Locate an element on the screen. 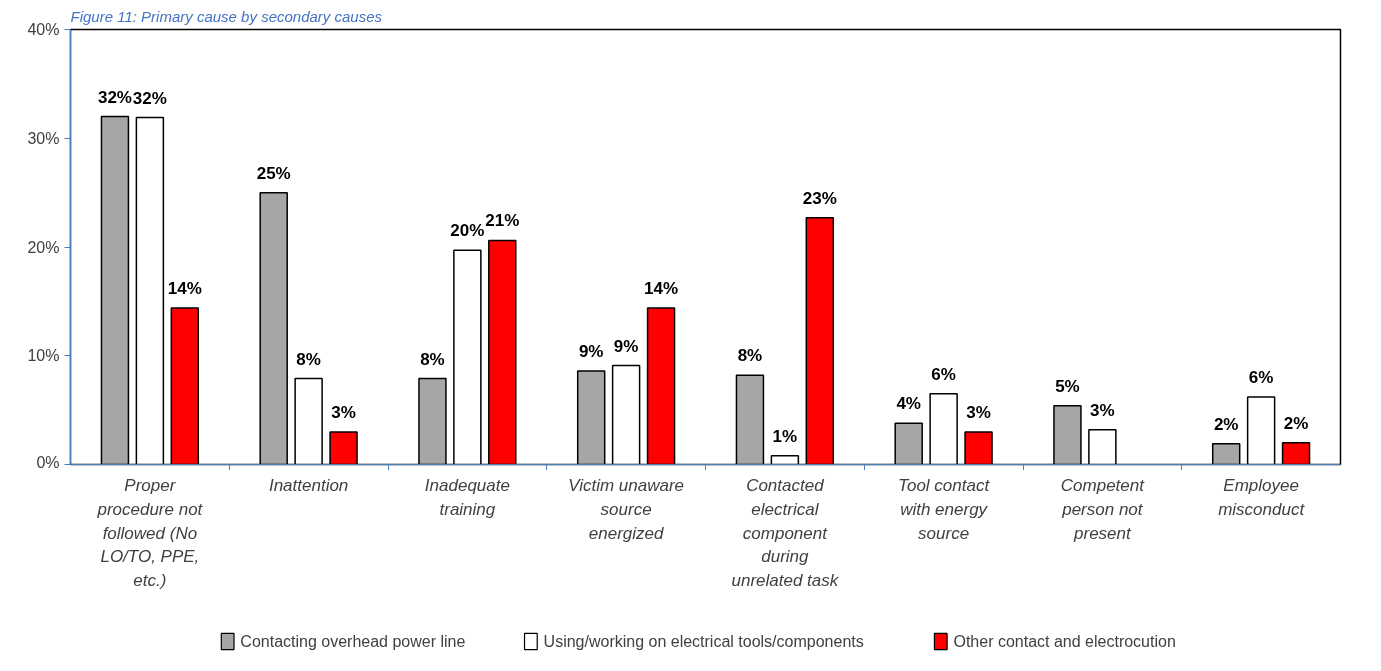 Image resolution: width=1381 pixels, height=671 pixels. y-tick-label: 30% is located at coordinates (43, 138).